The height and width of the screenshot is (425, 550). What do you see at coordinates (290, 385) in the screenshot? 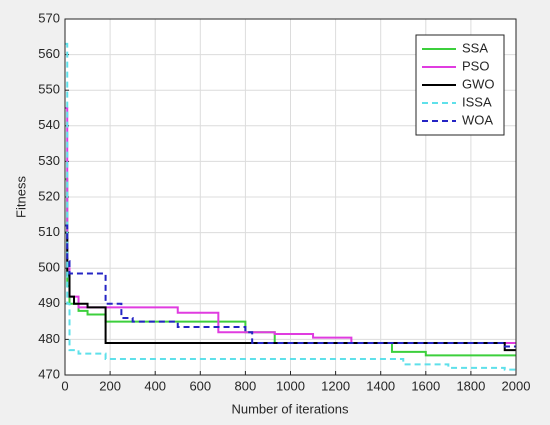
I see `x-tick-label: 1000` at bounding box center [290, 385].